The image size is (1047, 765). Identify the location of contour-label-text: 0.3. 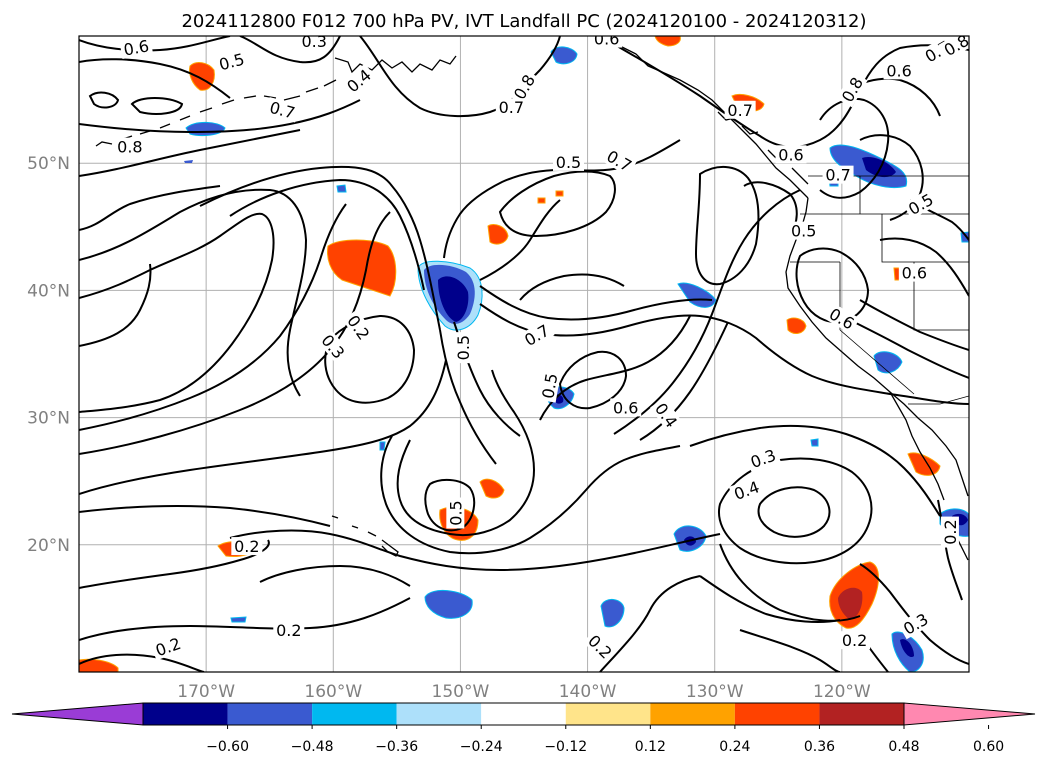
(313, 41).